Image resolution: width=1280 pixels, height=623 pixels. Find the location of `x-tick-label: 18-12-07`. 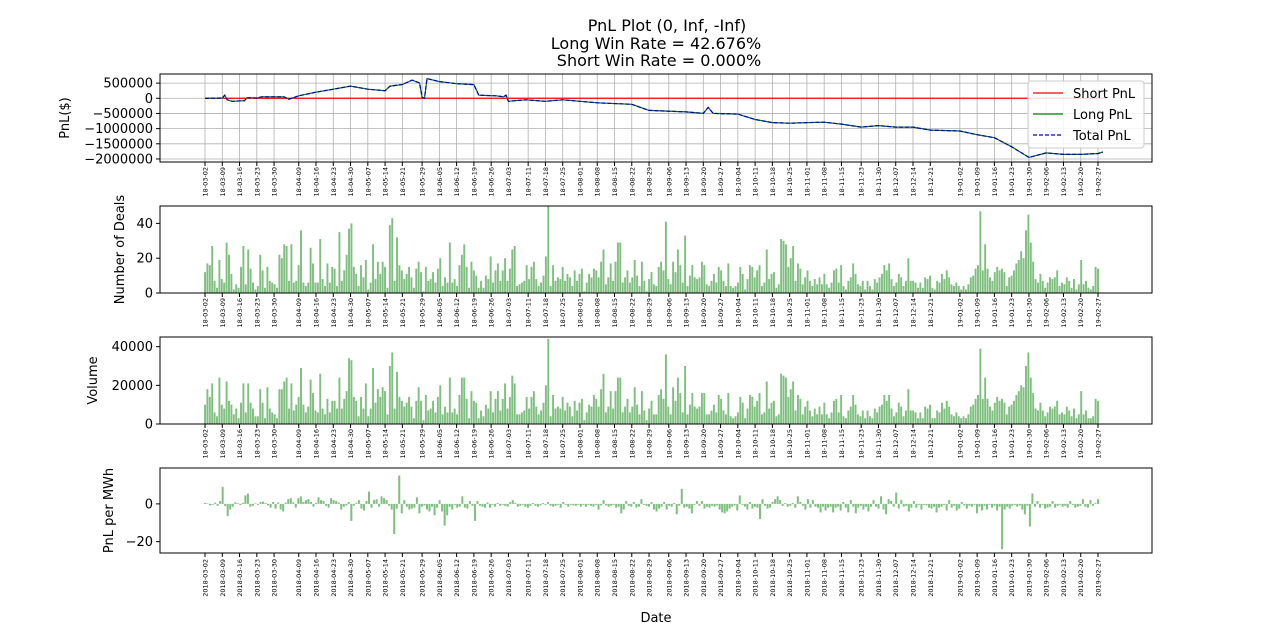

x-tick-label: 18-12-07 is located at coordinates (896, 182).